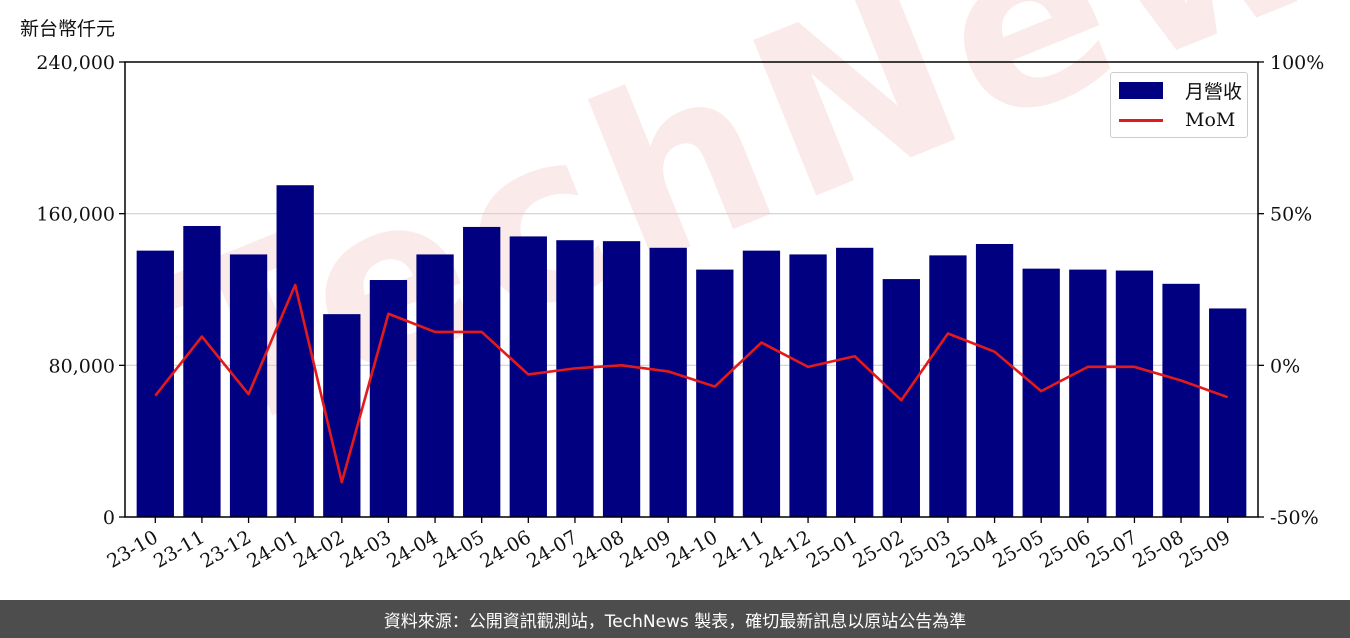  Describe the element at coordinates (75, 215) in the screenshot. I see `y-left-tick-label: 160,000` at that location.